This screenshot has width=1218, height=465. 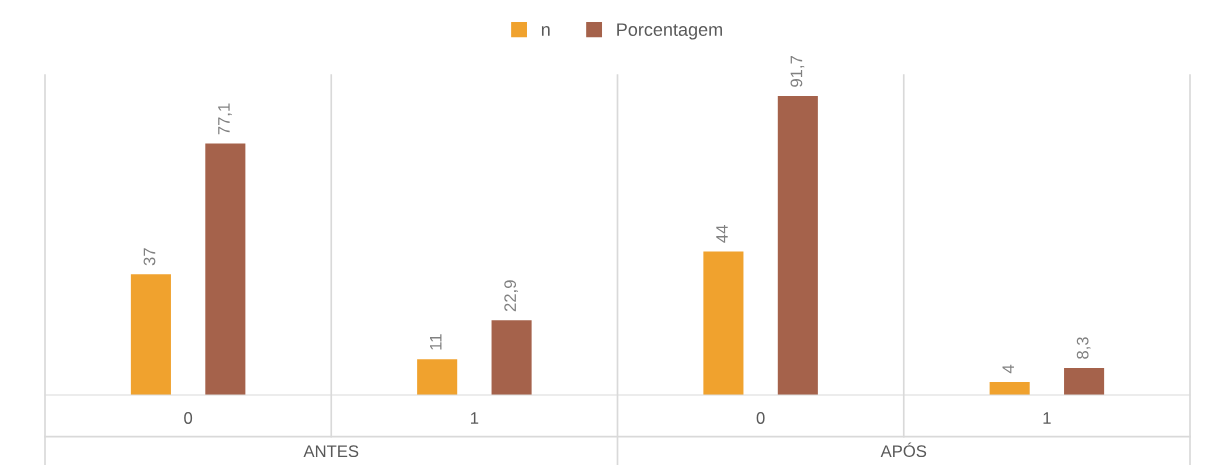 I want to click on legend-label: Porcentagem, so click(x=669, y=31).